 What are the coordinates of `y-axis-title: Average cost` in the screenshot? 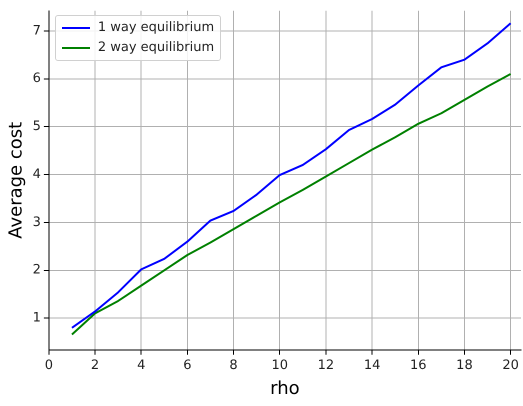 It's located at (15, 180).